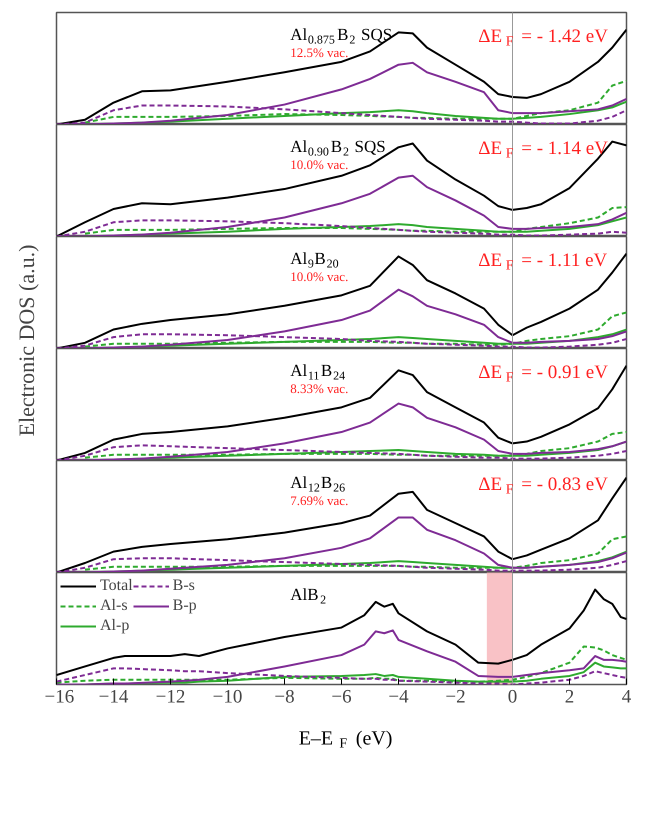 Image resolution: width=654 pixels, height=827 pixels. What do you see at coordinates (114, 606) in the screenshot?
I see `legend-label: Al-s` at bounding box center [114, 606].